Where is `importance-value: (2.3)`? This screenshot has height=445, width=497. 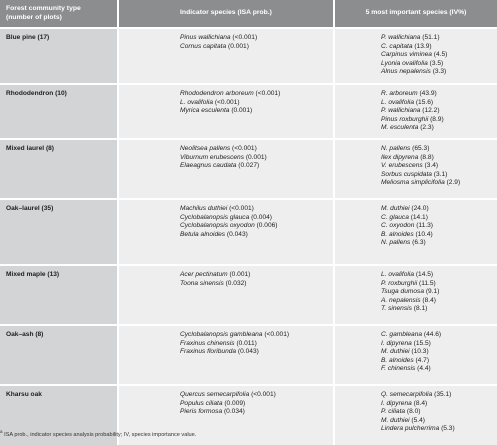 importance-value: (2.3) is located at coordinates (426, 128).